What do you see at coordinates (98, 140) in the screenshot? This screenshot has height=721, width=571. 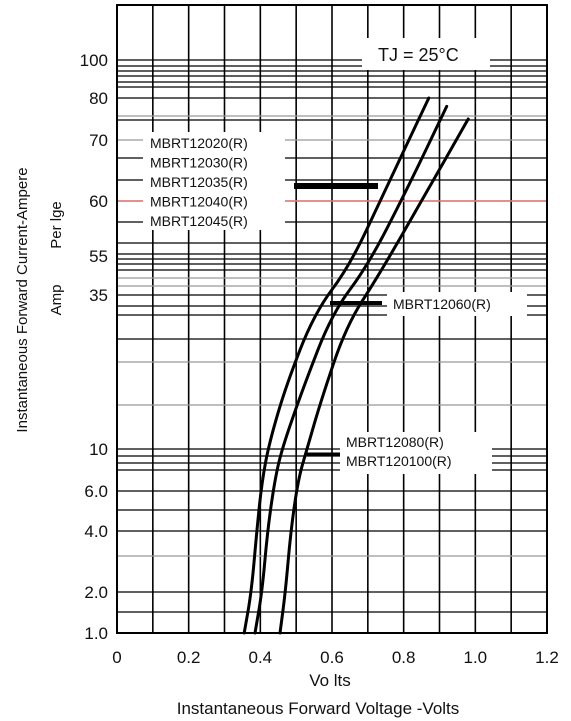 I see `y-tick-label: 70` at bounding box center [98, 140].